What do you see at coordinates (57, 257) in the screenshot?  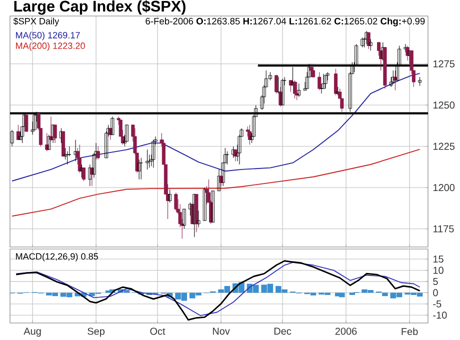 I see `series-label: MACD(12,26,9) 0.85` at bounding box center [57, 257].